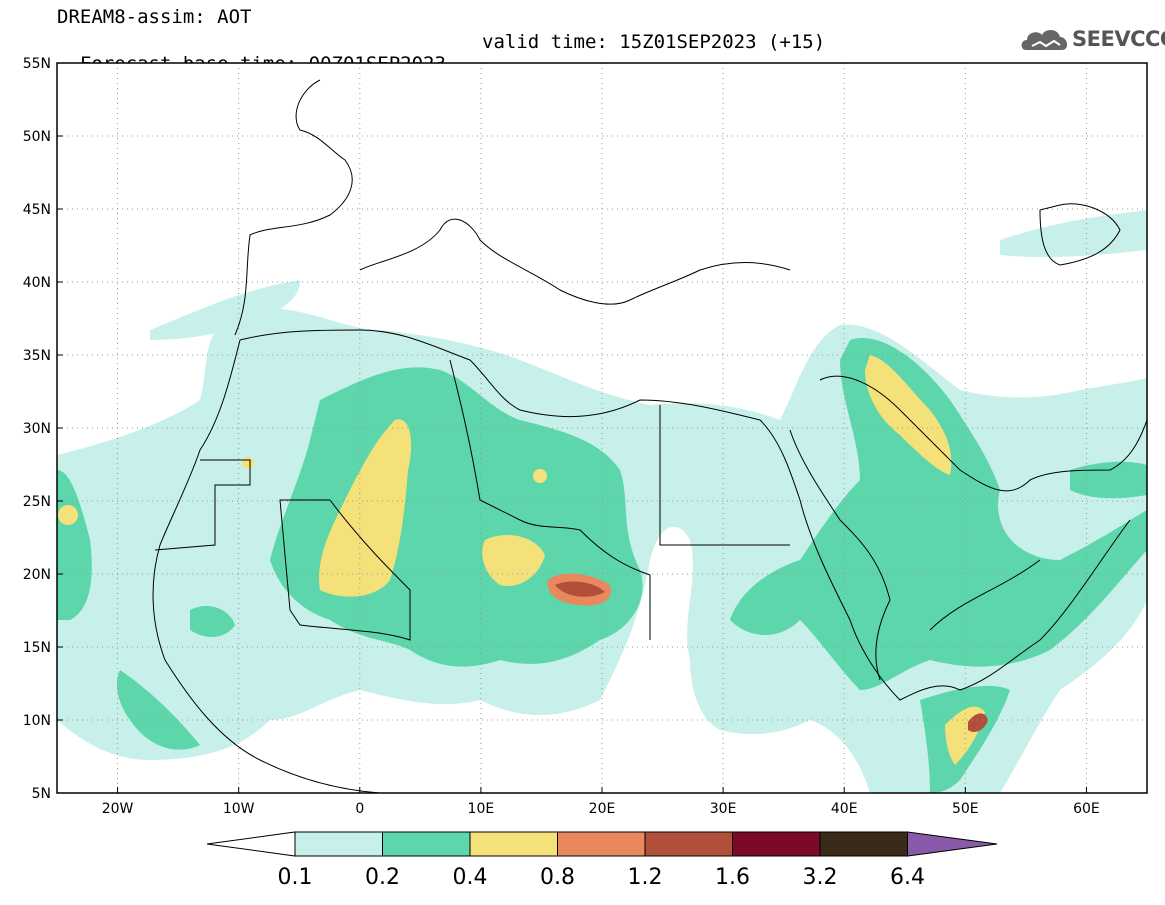 The width and height of the screenshot is (1165, 905). What do you see at coordinates (41, 794) in the screenshot?
I see `lat-label-5N: 5N` at bounding box center [41, 794].